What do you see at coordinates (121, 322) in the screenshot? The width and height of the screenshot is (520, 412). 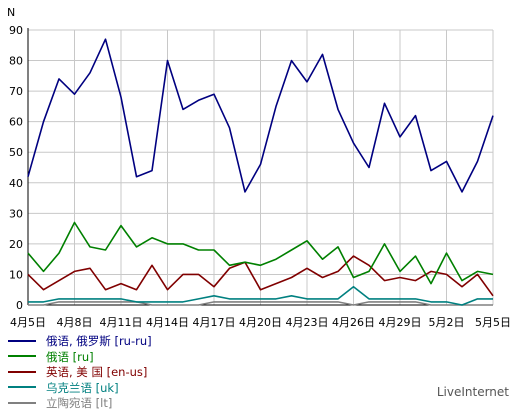 I see `x-tick-label: 4月11日` at bounding box center [121, 322].